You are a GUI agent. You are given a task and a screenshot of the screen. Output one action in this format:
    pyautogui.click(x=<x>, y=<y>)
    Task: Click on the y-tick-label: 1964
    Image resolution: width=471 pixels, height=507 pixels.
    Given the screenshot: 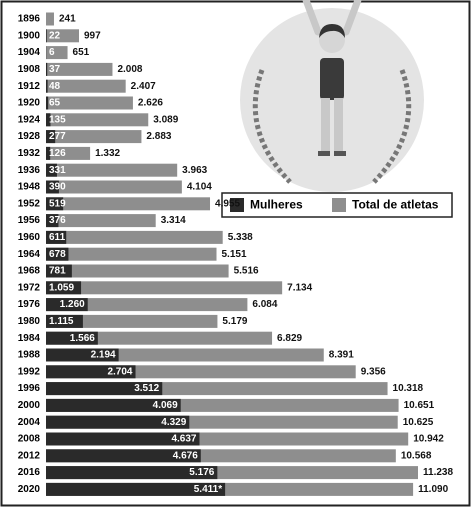 What is the action you would take?
    pyautogui.click(x=29, y=254)
    